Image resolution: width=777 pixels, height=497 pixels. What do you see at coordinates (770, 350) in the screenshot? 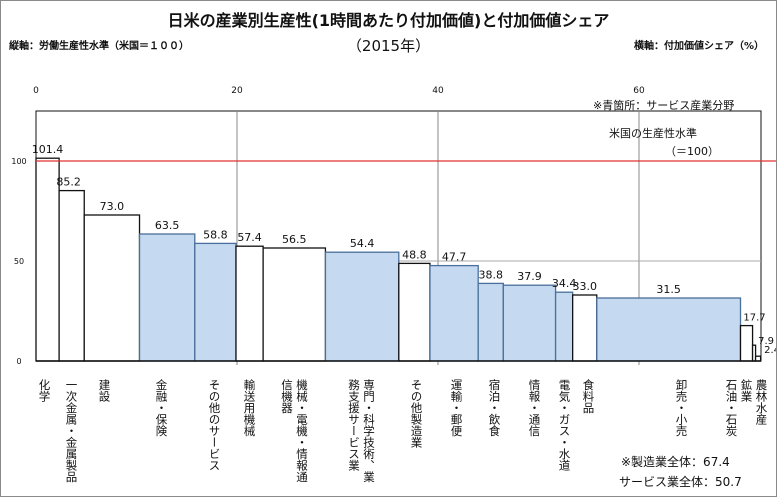
I see `data-label: 2.4` at bounding box center [770, 350].